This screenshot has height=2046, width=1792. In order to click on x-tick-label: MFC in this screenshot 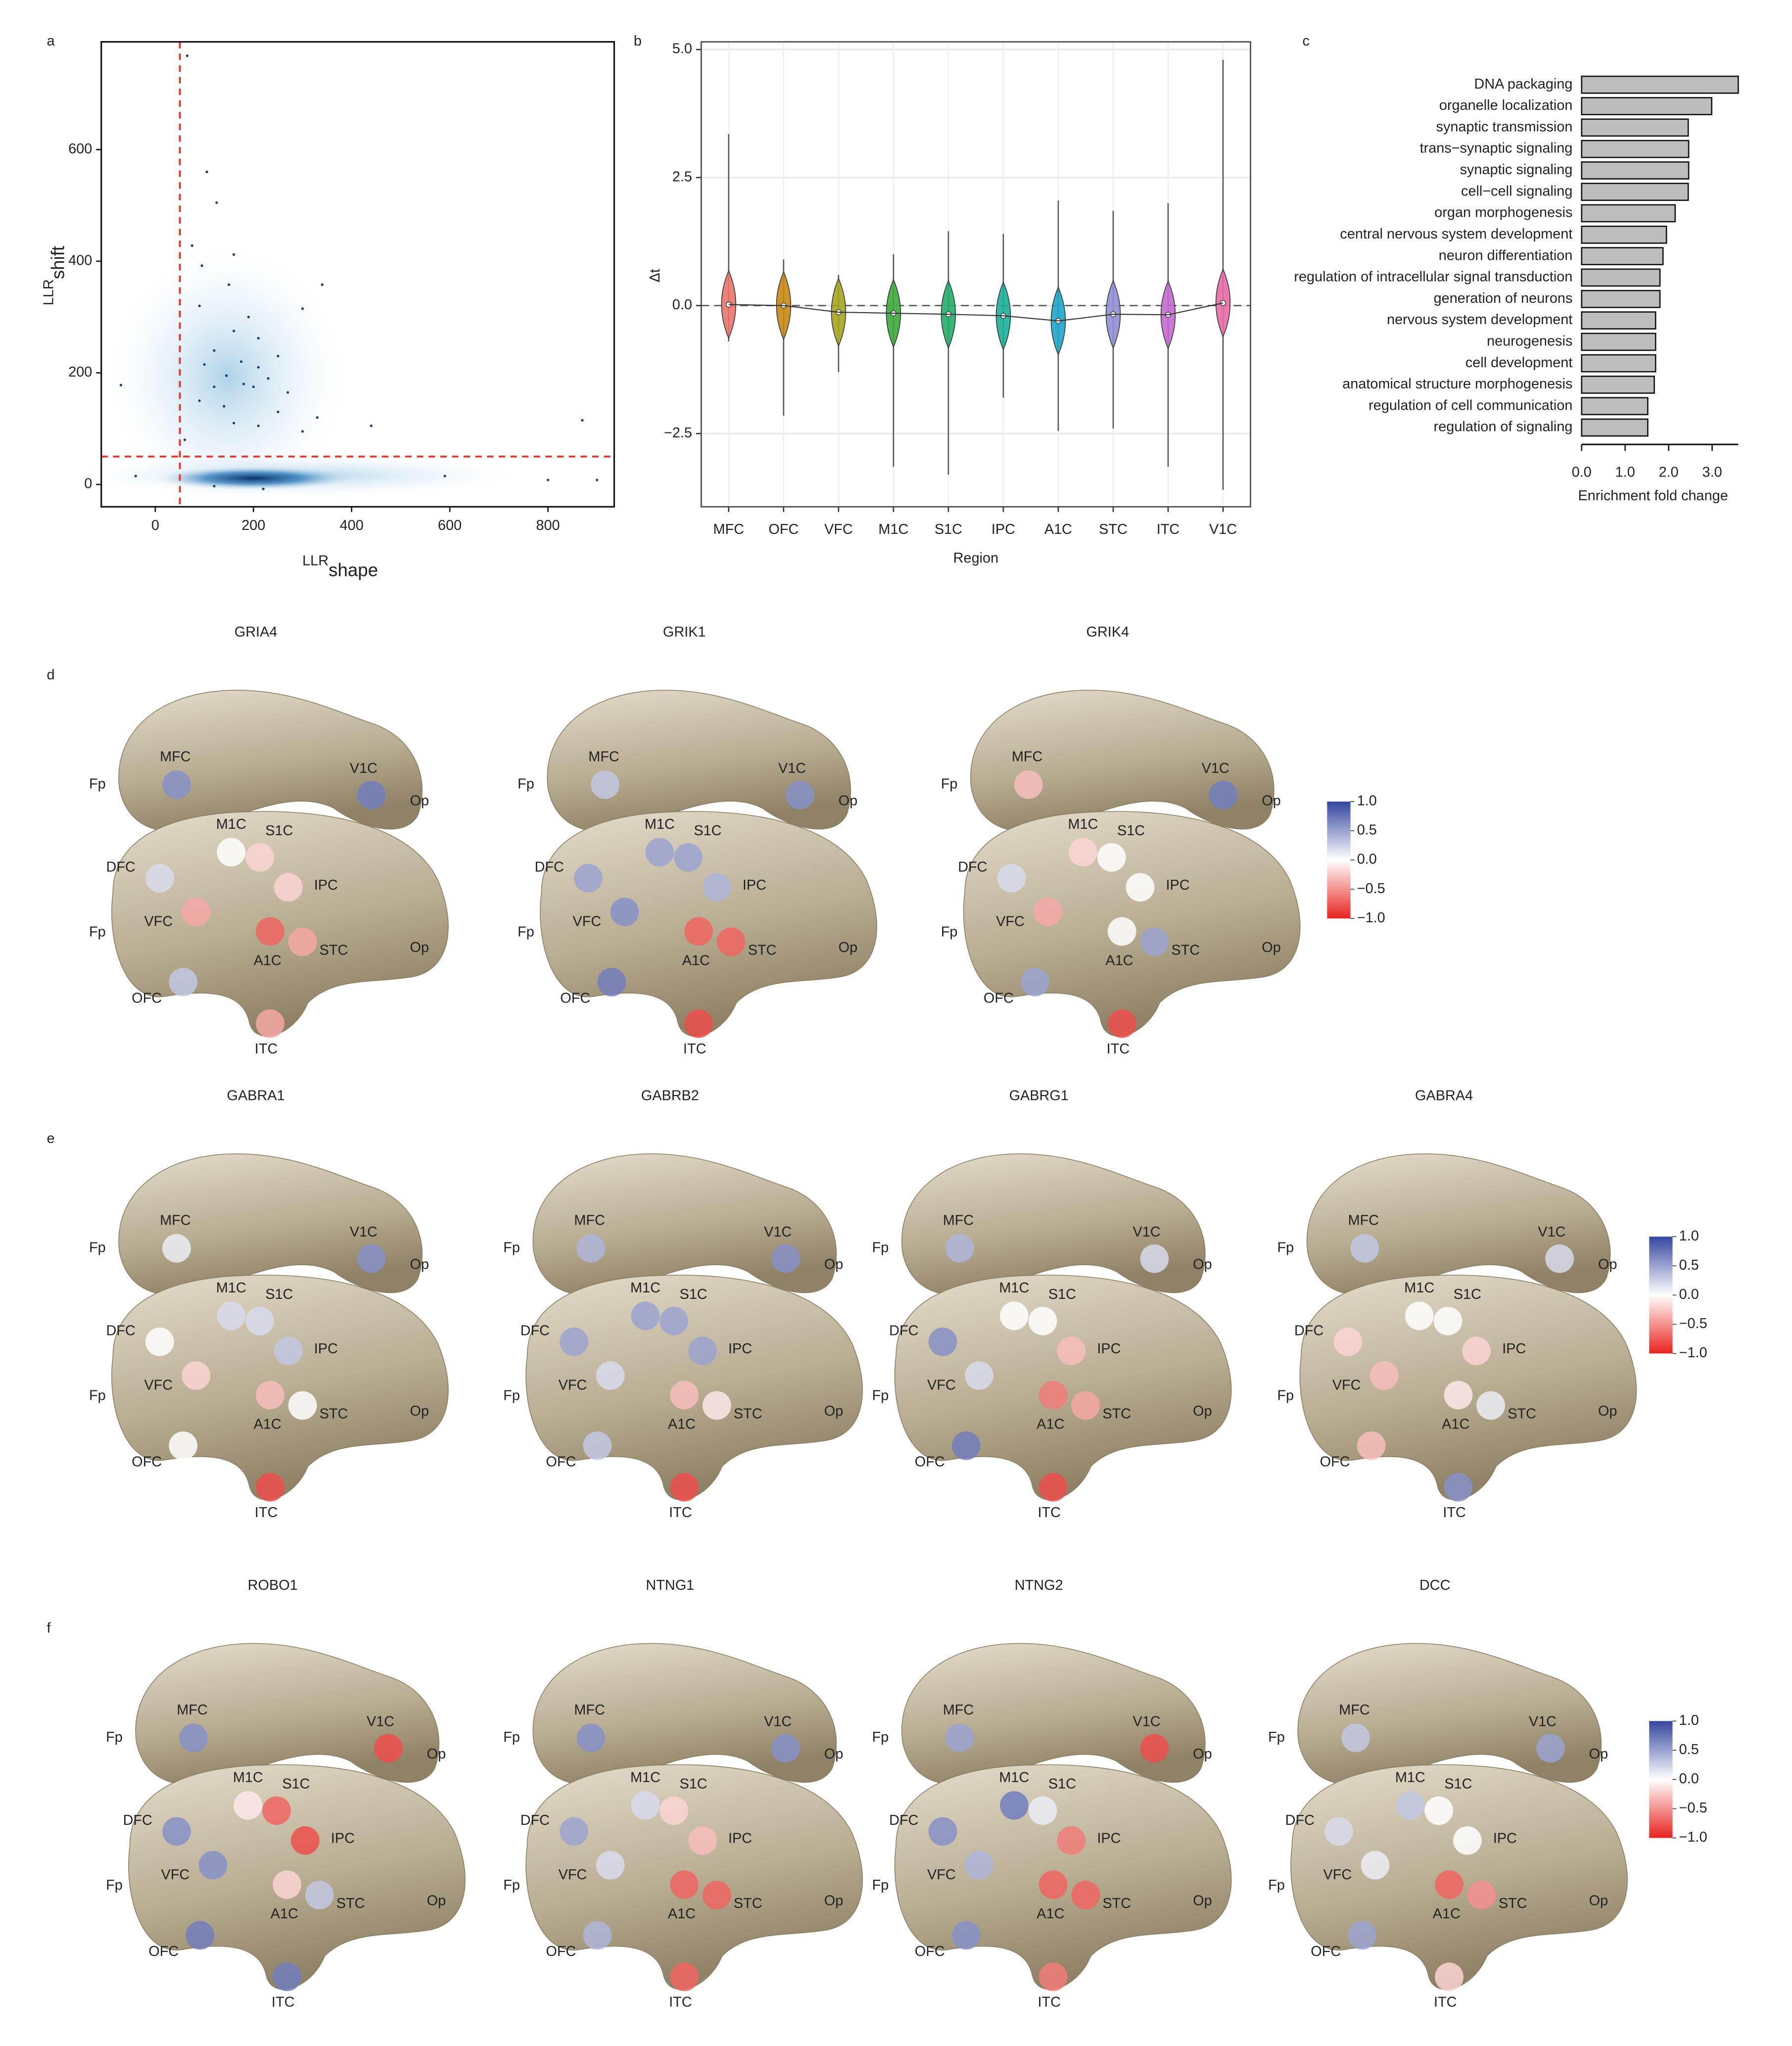, I will do `click(729, 529)`.